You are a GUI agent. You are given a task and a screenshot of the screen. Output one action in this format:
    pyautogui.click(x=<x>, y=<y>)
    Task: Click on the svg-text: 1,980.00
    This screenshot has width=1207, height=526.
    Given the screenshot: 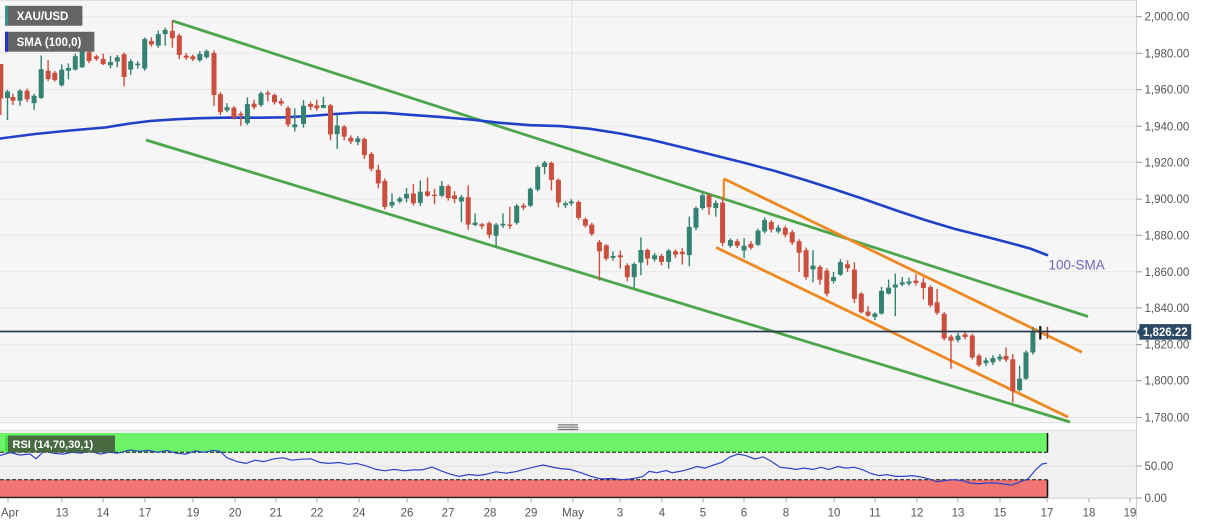 What is the action you would take?
    pyautogui.click(x=1167, y=54)
    